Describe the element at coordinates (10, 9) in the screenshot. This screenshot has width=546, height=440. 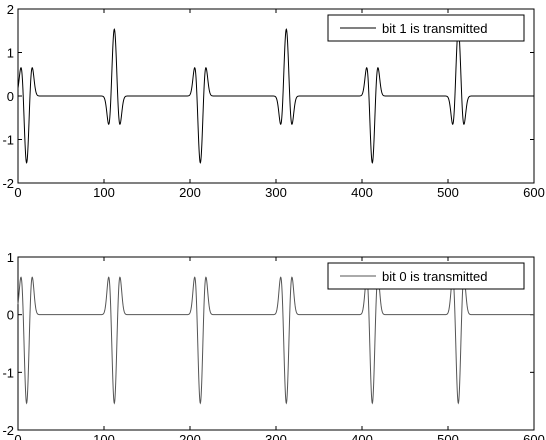
I see `y-tick-label: 2` at that location.